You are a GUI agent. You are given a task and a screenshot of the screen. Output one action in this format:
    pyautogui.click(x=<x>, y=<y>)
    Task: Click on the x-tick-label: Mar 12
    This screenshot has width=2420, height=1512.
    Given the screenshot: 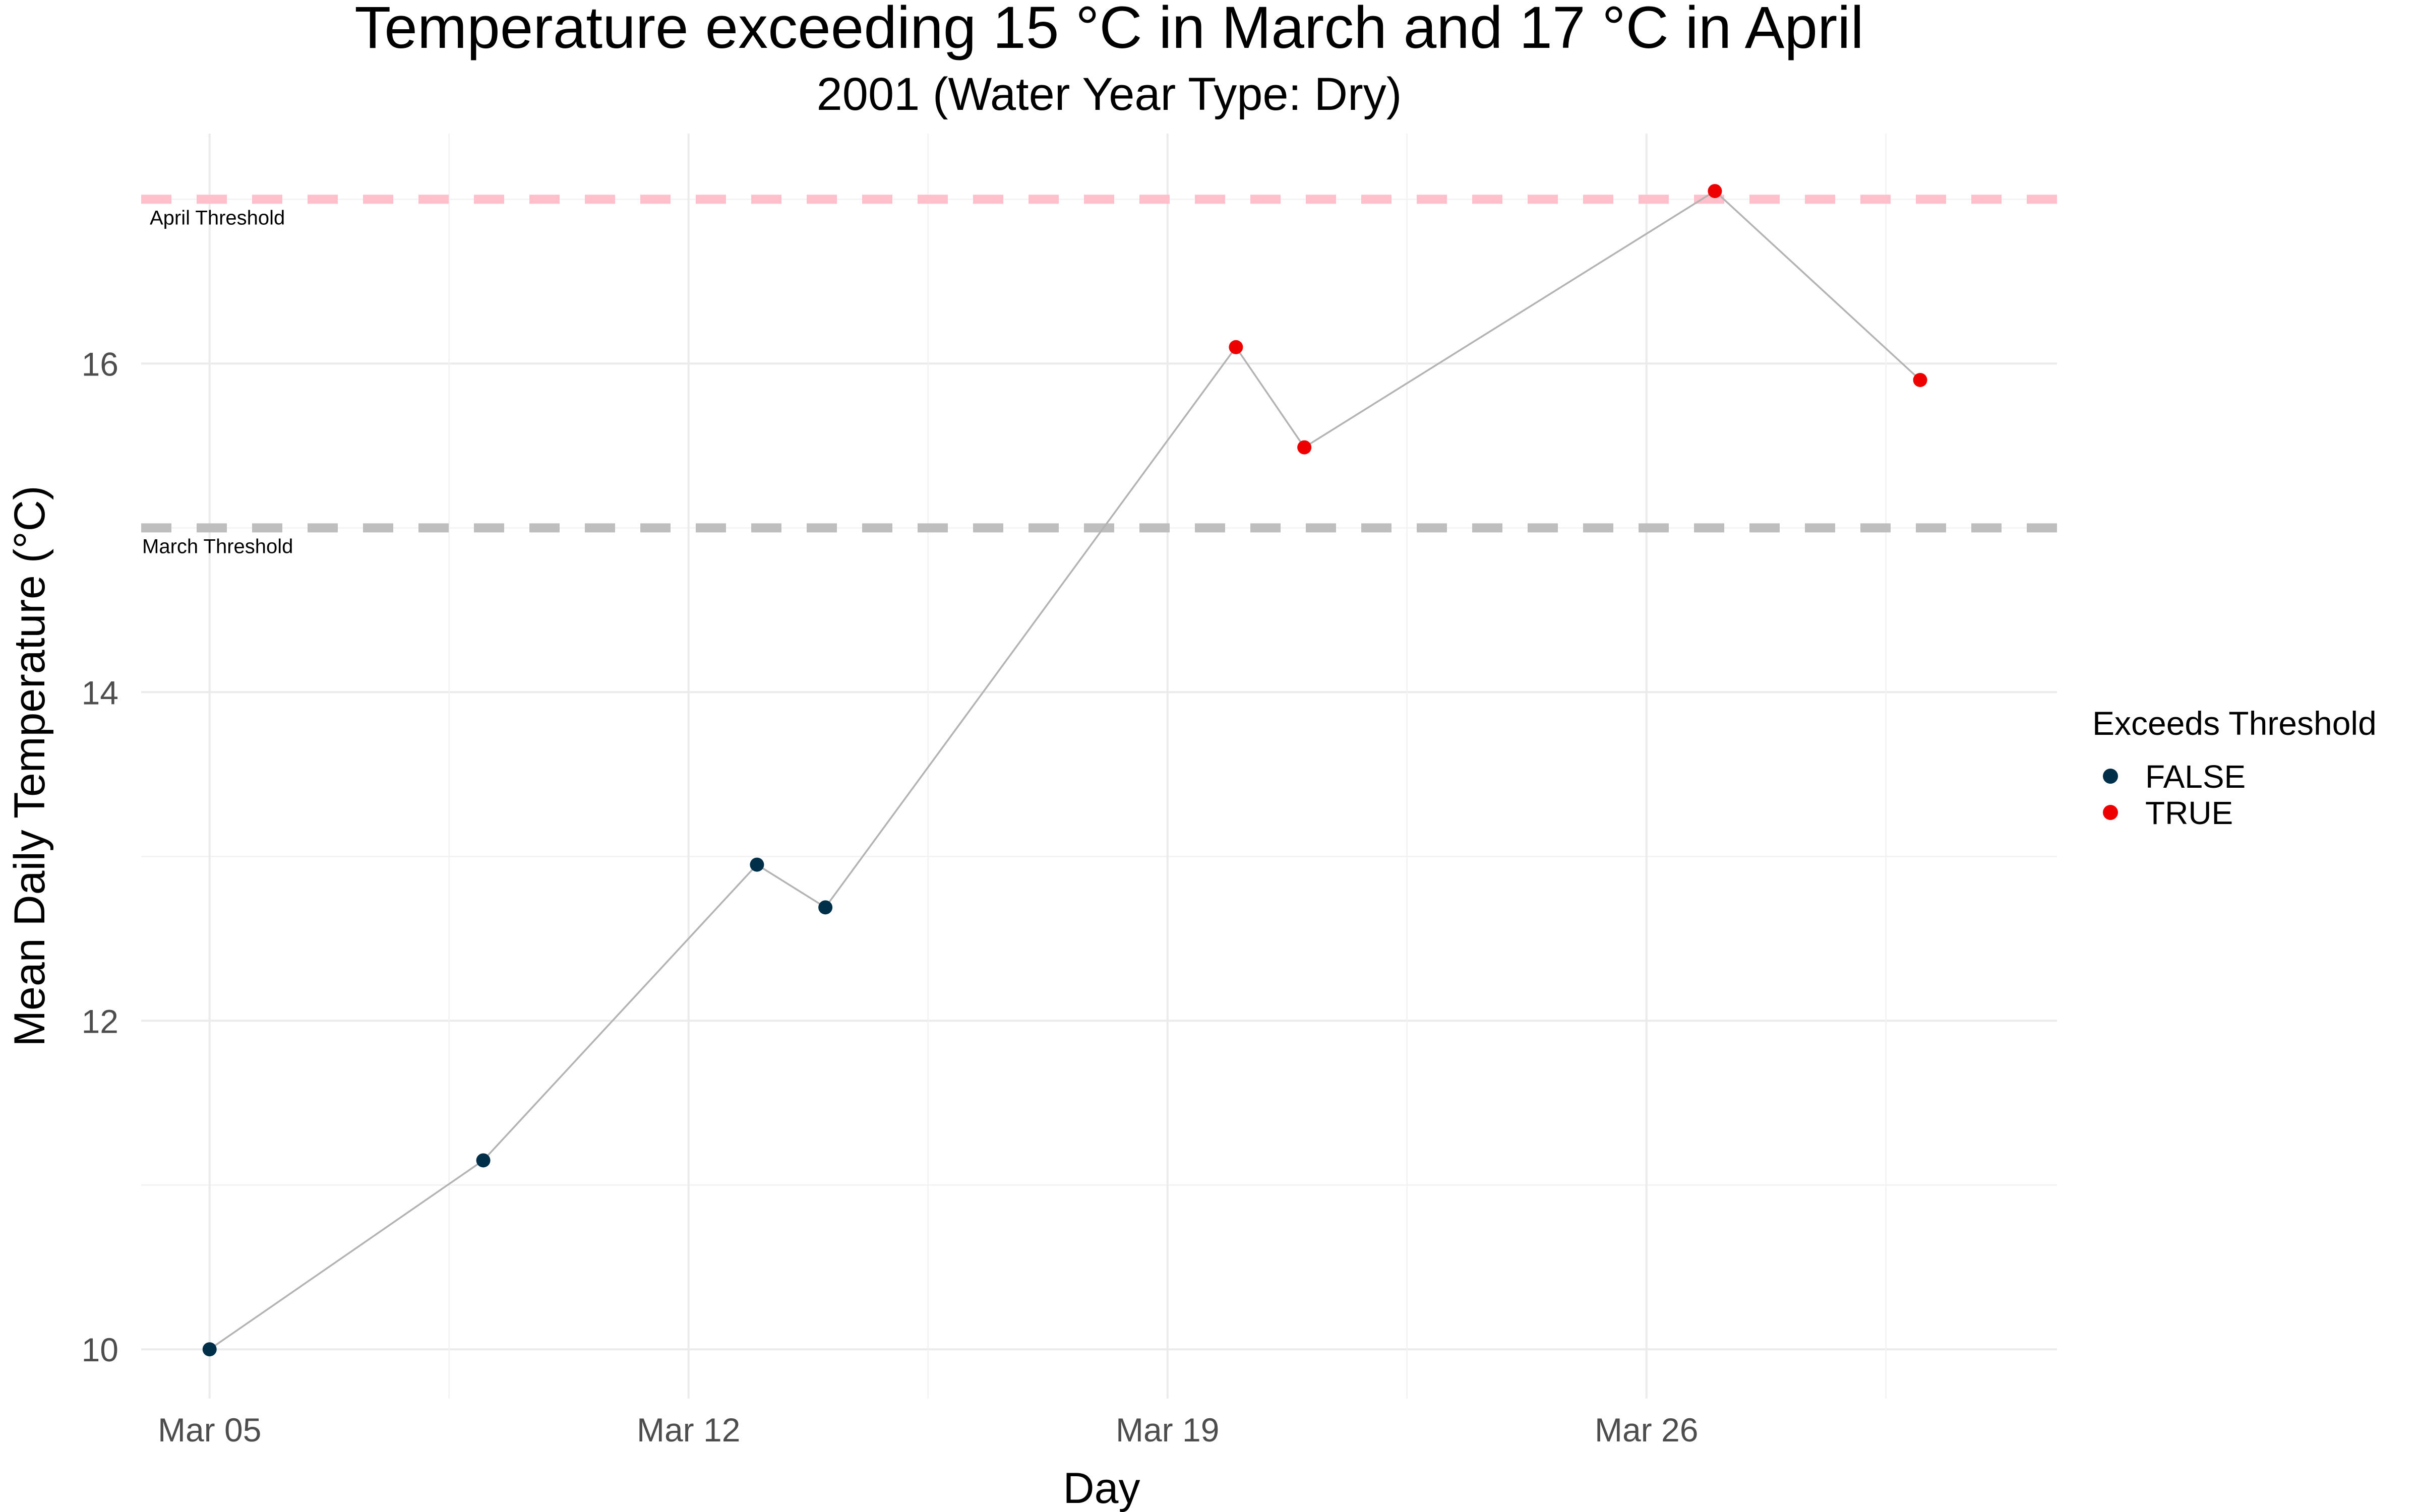 What is the action you would take?
    pyautogui.click(x=688, y=1429)
    